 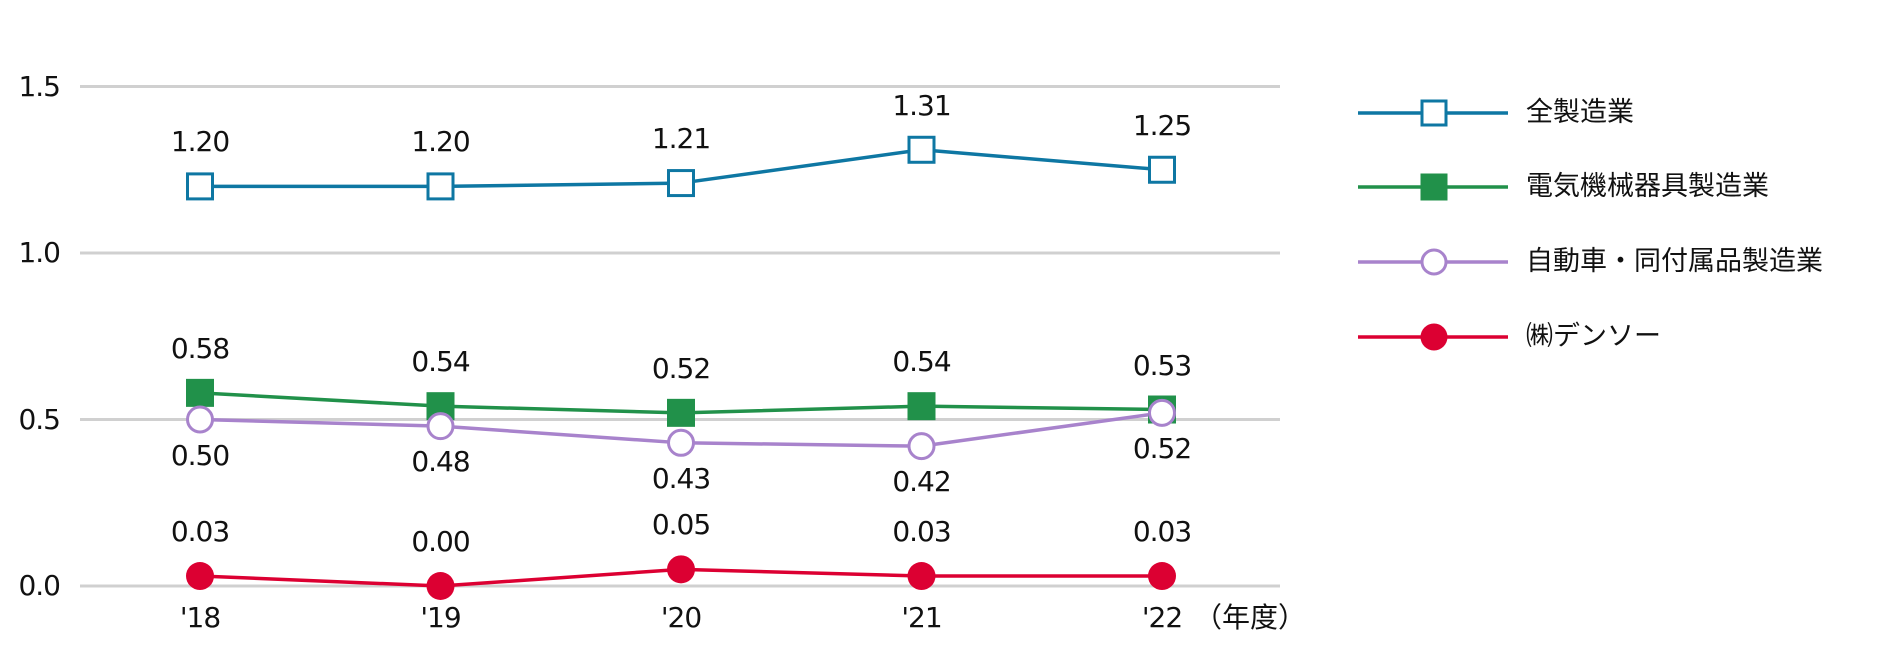 What do you see at coordinates (921, 105) in the screenshot?
I see `data-label: 1.31` at bounding box center [921, 105].